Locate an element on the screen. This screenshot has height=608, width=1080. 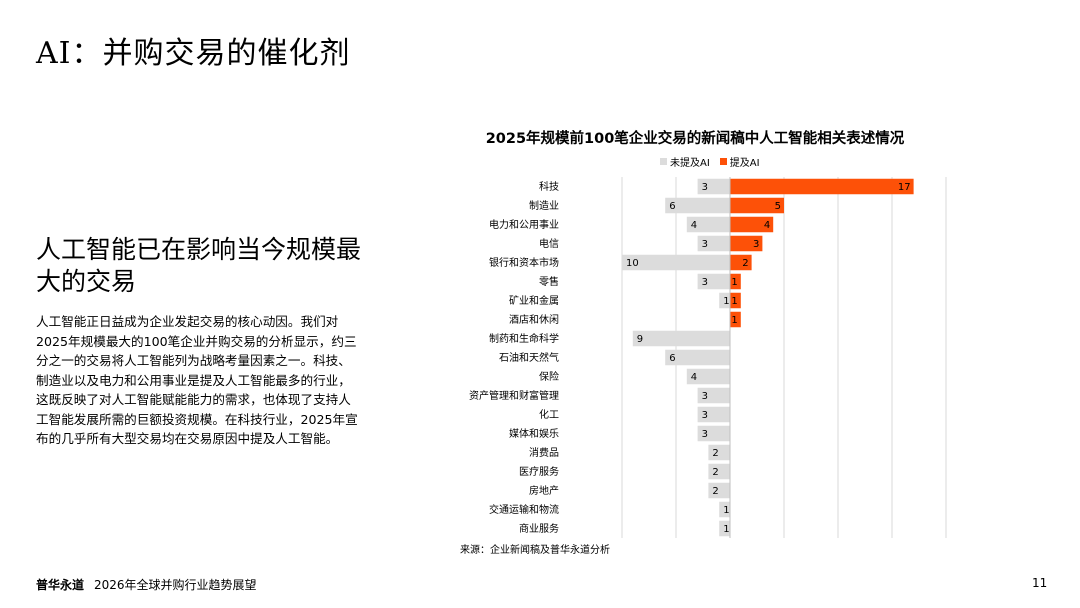
data-label-mentioned: 4 is located at coordinates (767, 225).